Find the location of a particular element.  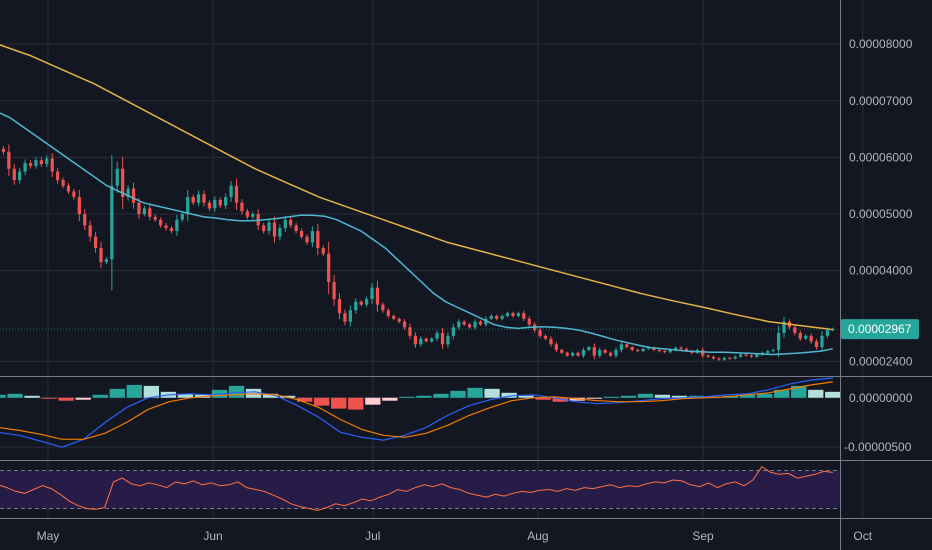

price-tick-label: 0.00008000 is located at coordinates (881, 44).